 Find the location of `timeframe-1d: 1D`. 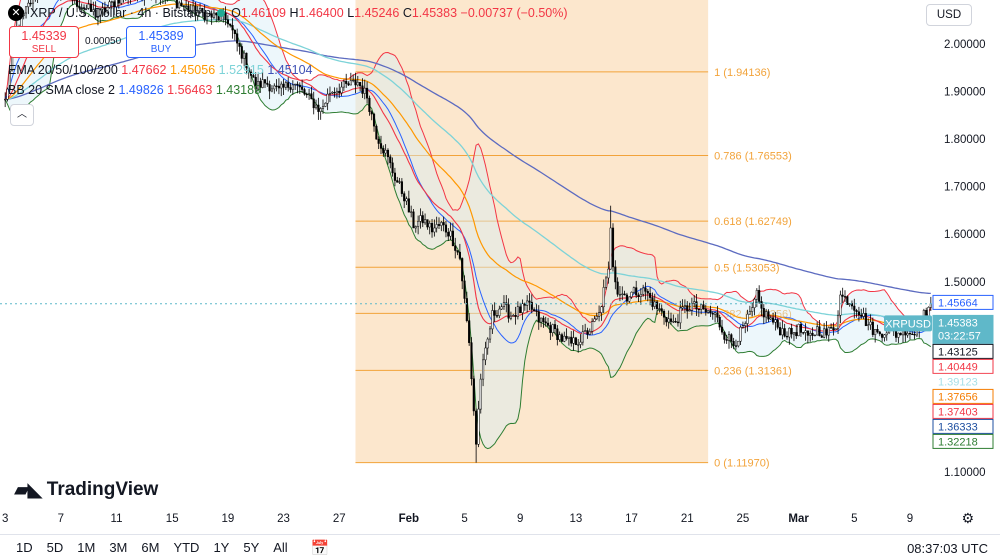

timeframe-1d: 1D is located at coordinates (20, 547).